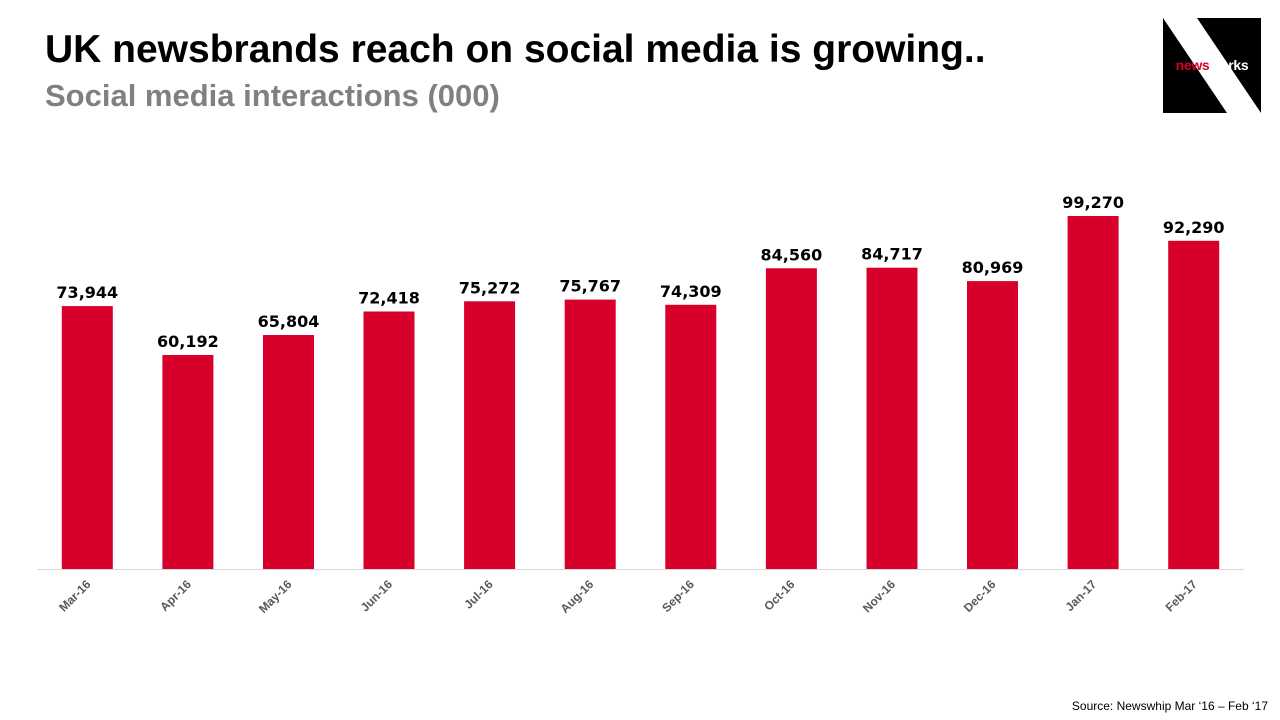 The height and width of the screenshot is (720, 1280). Describe the element at coordinates (188, 341) in the screenshot. I see `data-label-apr-16: 60,192` at that location.